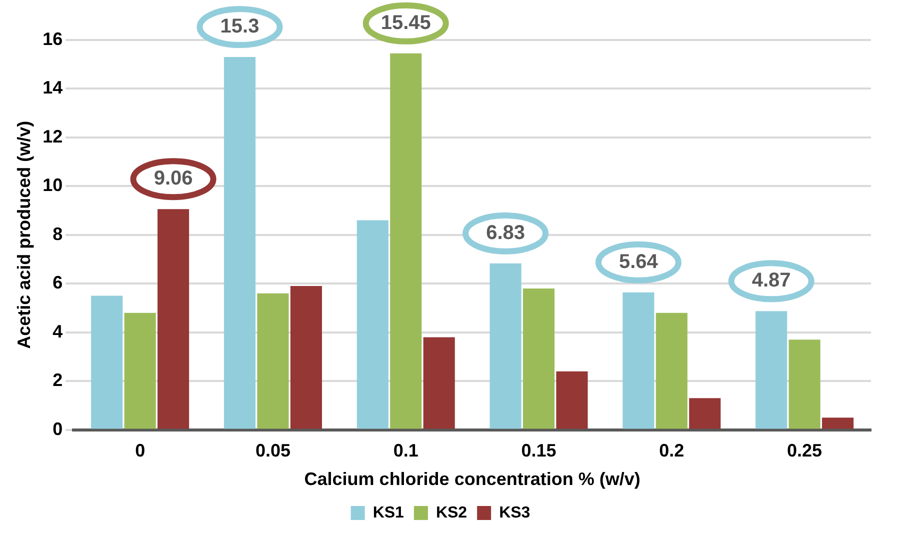  What do you see at coordinates (514, 513) in the screenshot?
I see `legend-label: KS3` at bounding box center [514, 513].